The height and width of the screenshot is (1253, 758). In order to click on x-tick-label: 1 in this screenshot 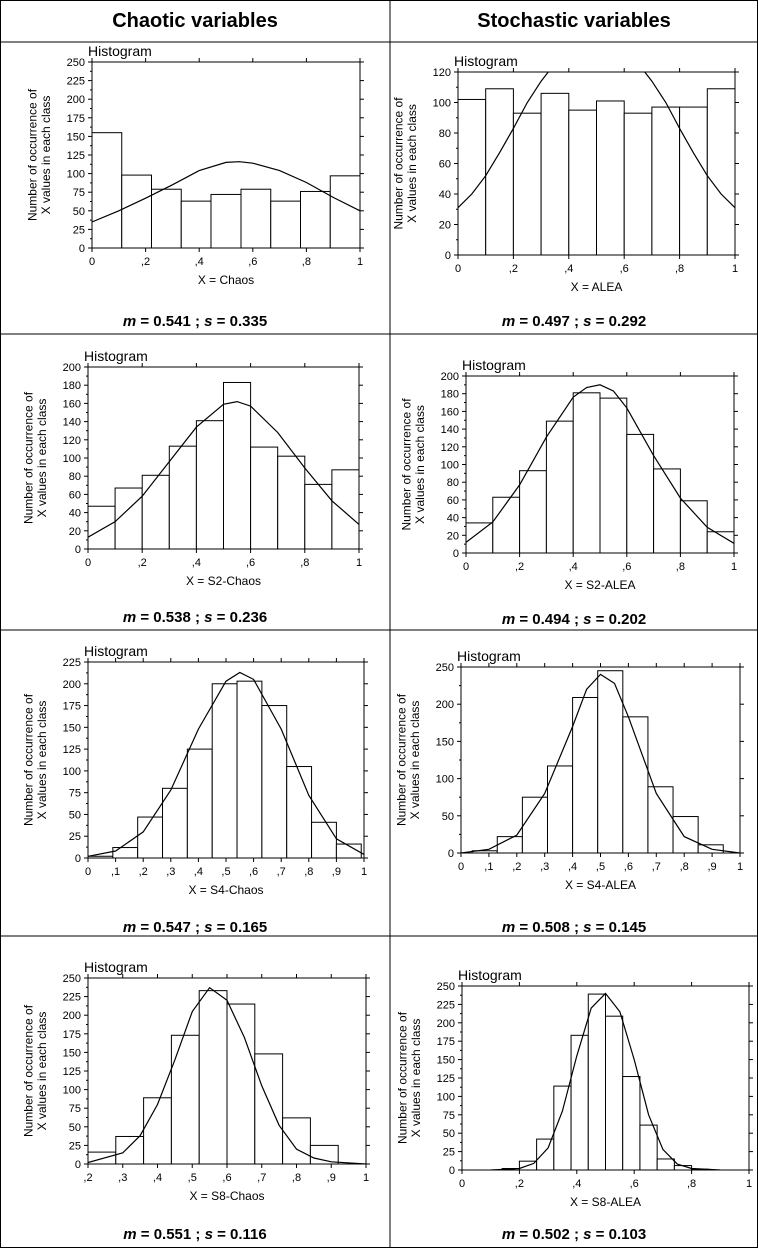, I will do `click(359, 563)`.